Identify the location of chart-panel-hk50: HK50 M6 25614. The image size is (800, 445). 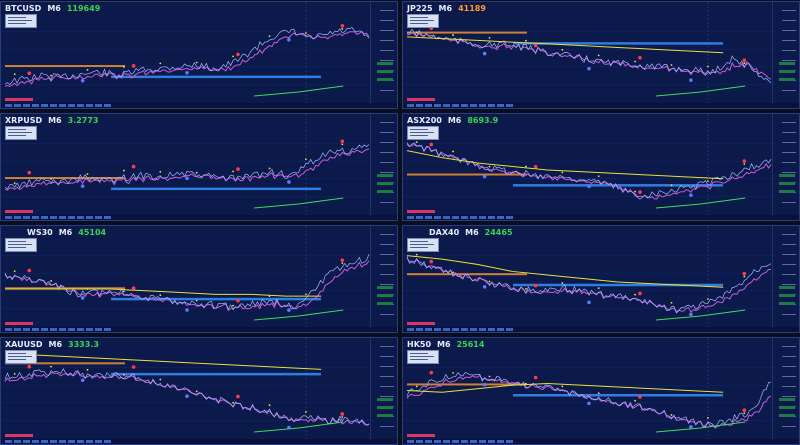
(601, 391).